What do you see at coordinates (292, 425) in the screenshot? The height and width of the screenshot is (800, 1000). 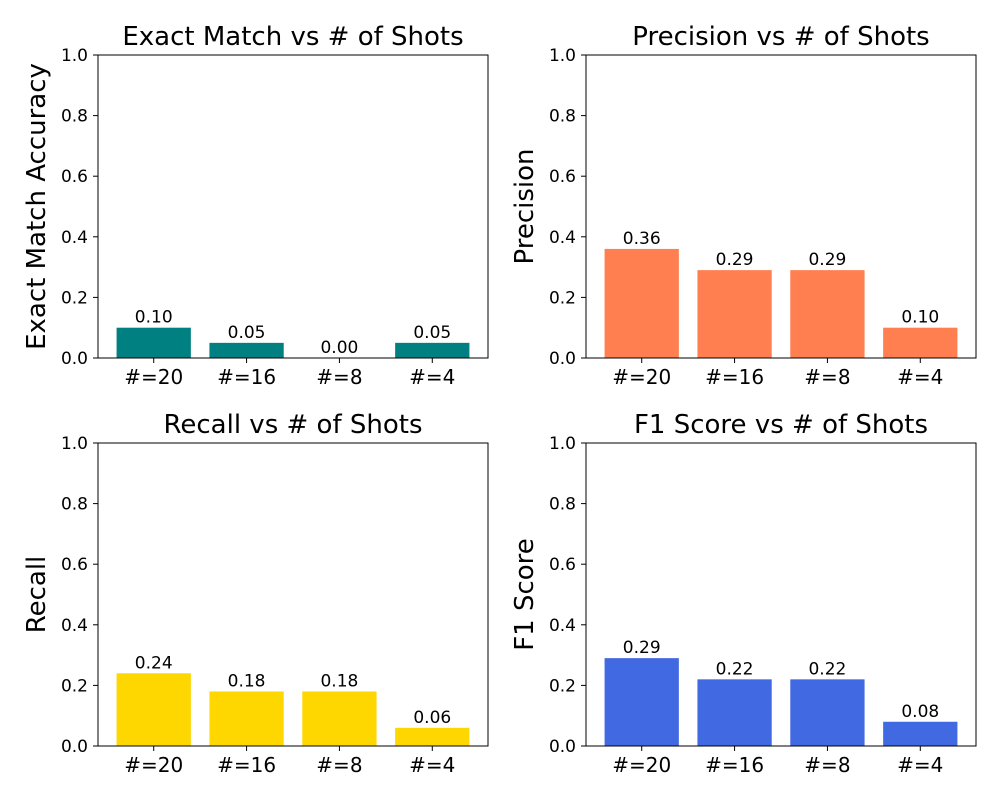 I see `chart-title: Recall vs # of Shots` at bounding box center [292, 425].